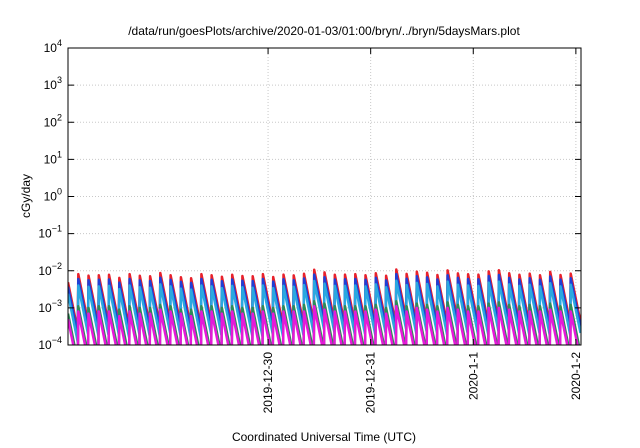 The width and height of the screenshot is (640, 448). What do you see at coordinates (268, 383) in the screenshot?
I see `x-tick-label: 2019-12-30` at bounding box center [268, 383].